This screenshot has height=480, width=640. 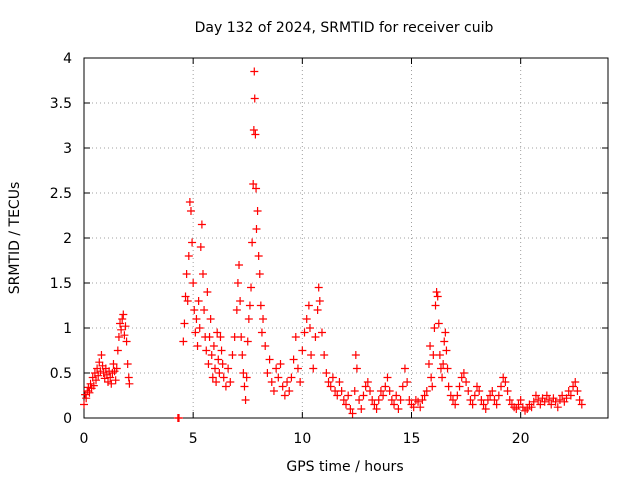 I want to click on y-tick-label: 3, so click(x=67, y=149).